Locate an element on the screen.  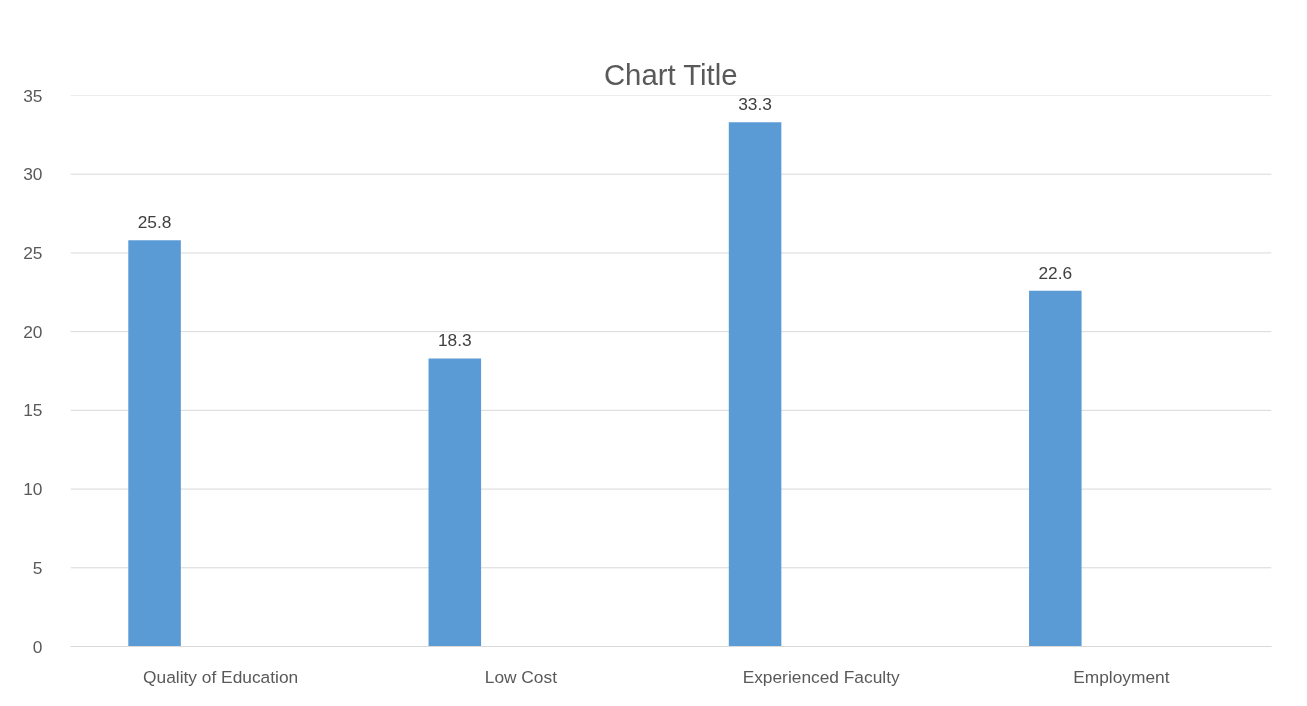
x-tick-label: Quality of Education is located at coordinates (221, 676).